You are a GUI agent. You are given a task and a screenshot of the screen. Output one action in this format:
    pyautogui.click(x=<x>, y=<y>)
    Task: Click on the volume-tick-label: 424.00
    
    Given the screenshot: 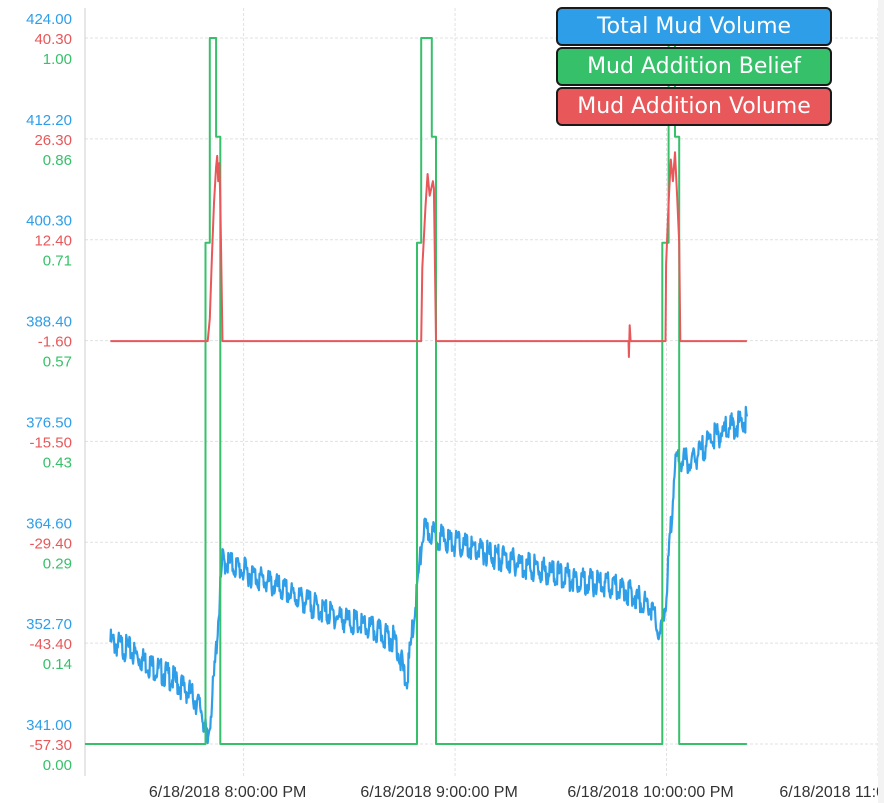 What is the action you would take?
    pyautogui.click(x=49, y=19)
    